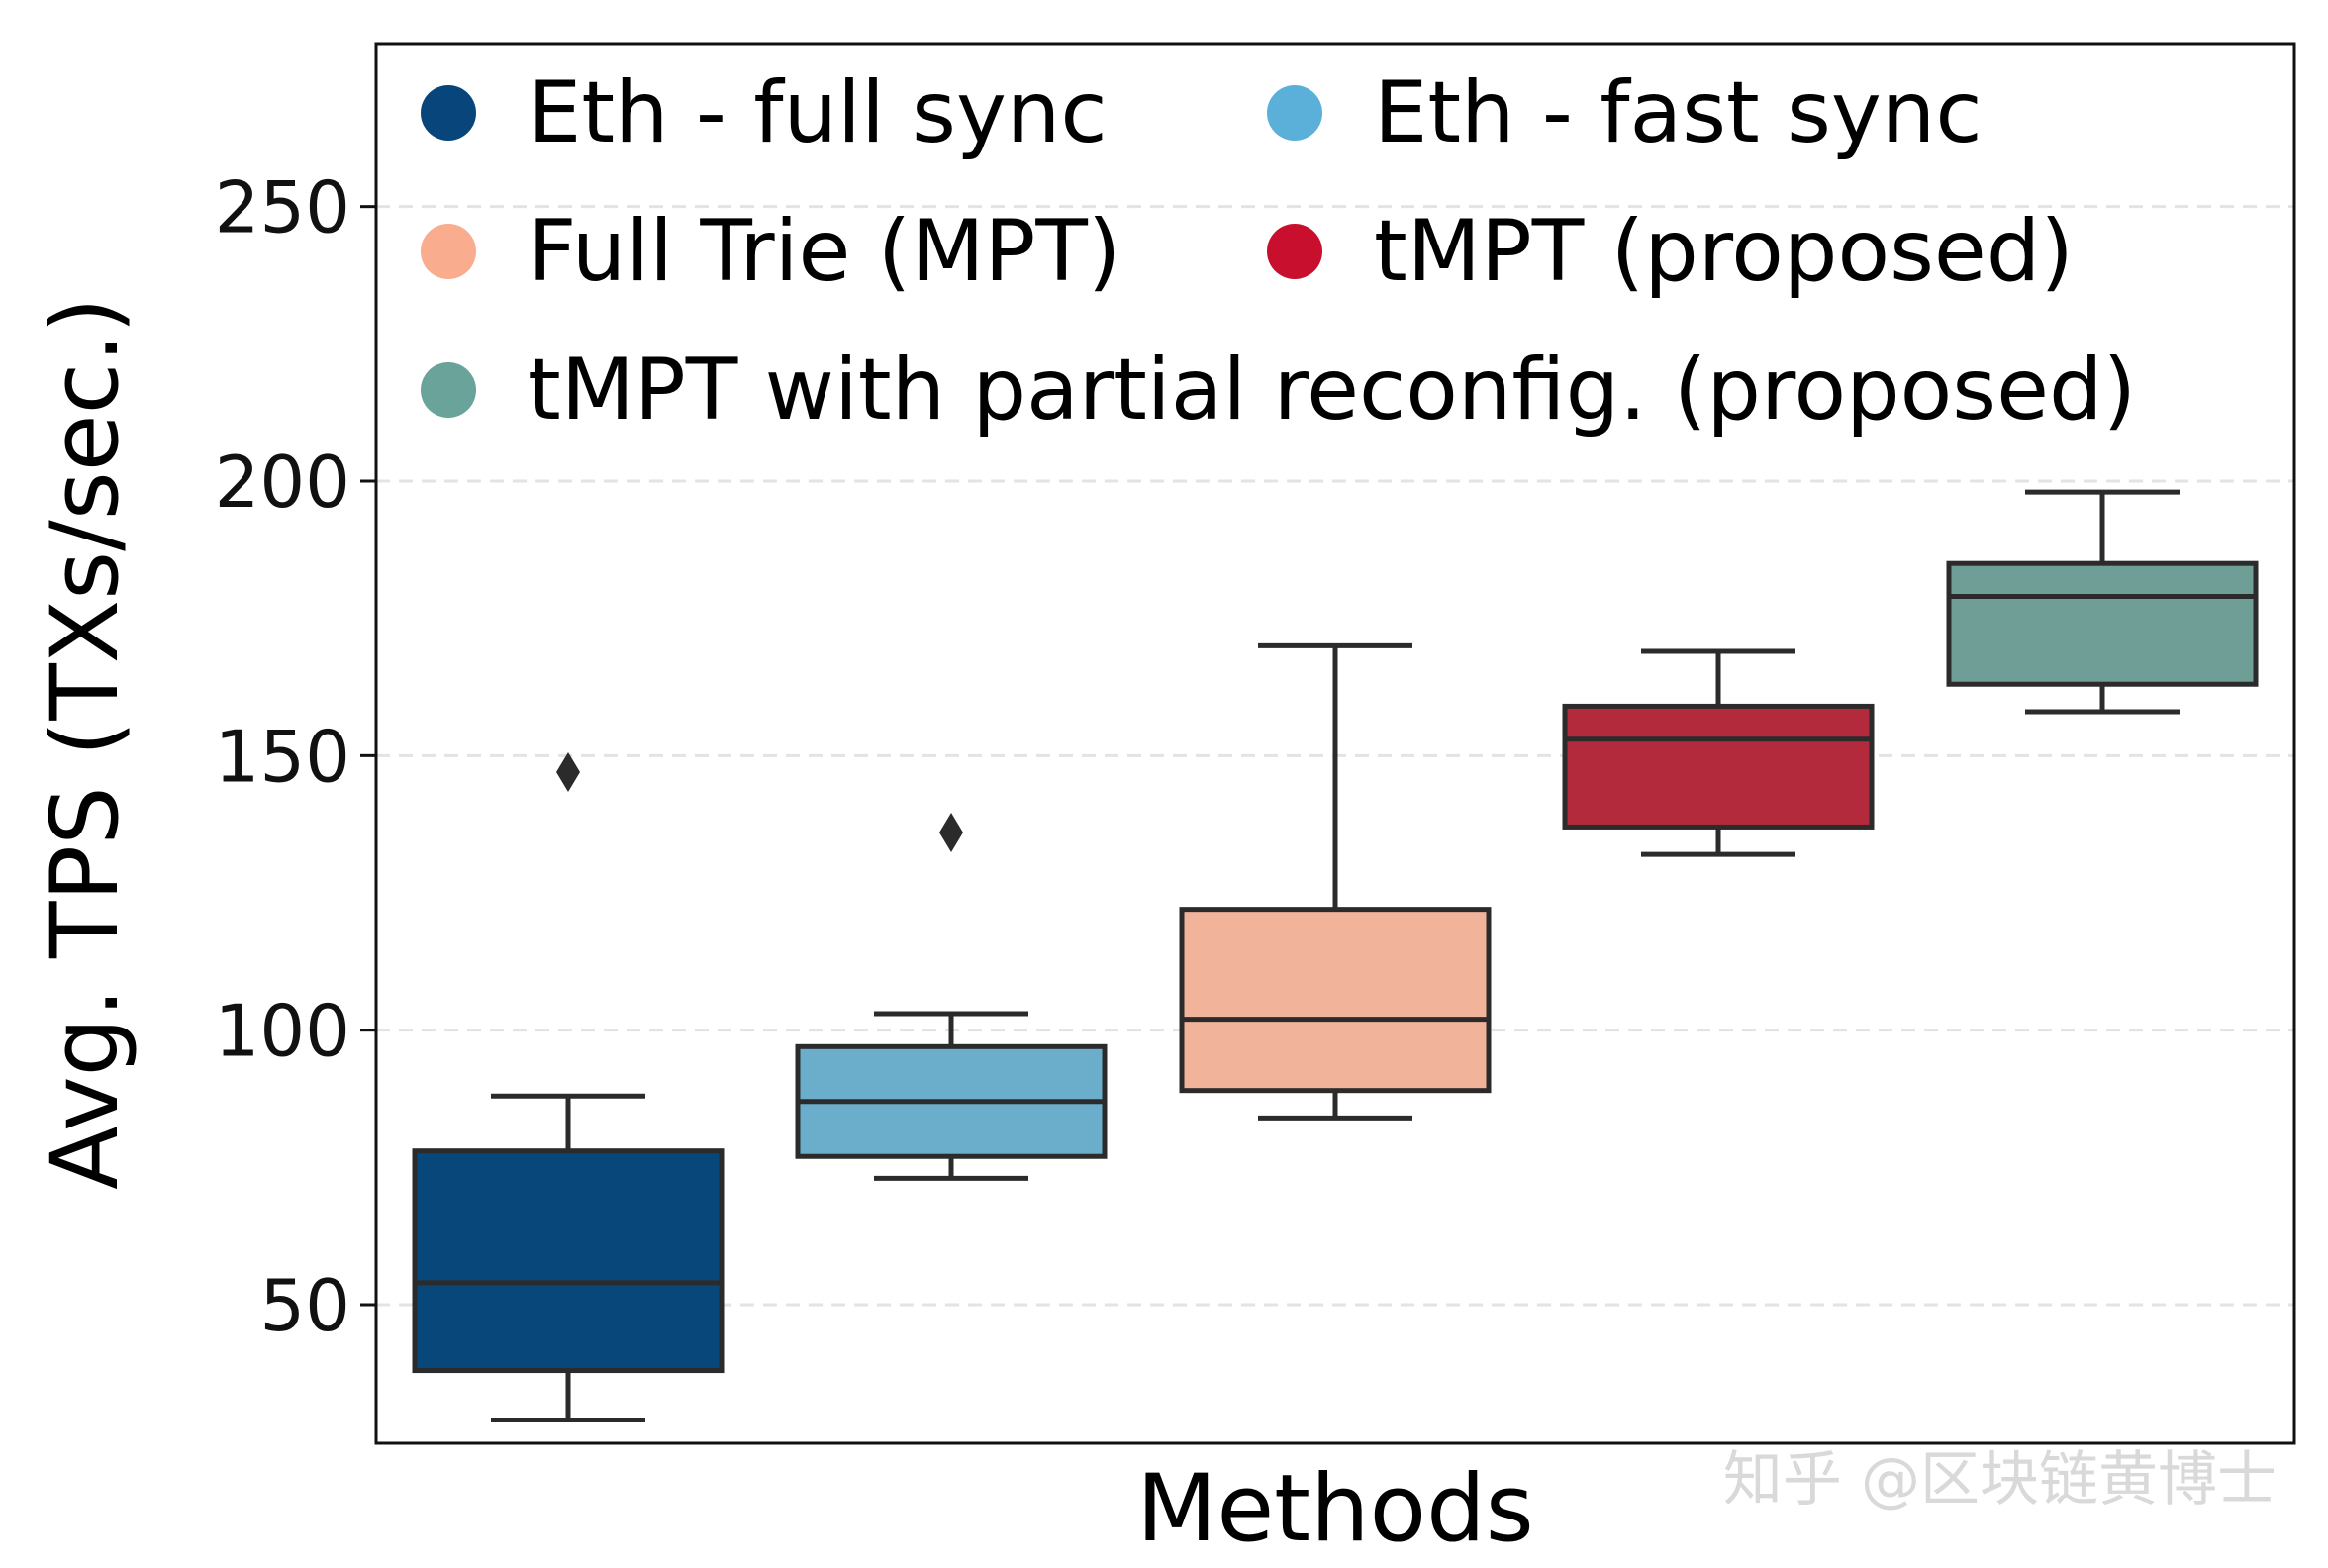 The image size is (2328, 1568). I want to click on legend-label: Eth - fast sync, so click(1678, 112).